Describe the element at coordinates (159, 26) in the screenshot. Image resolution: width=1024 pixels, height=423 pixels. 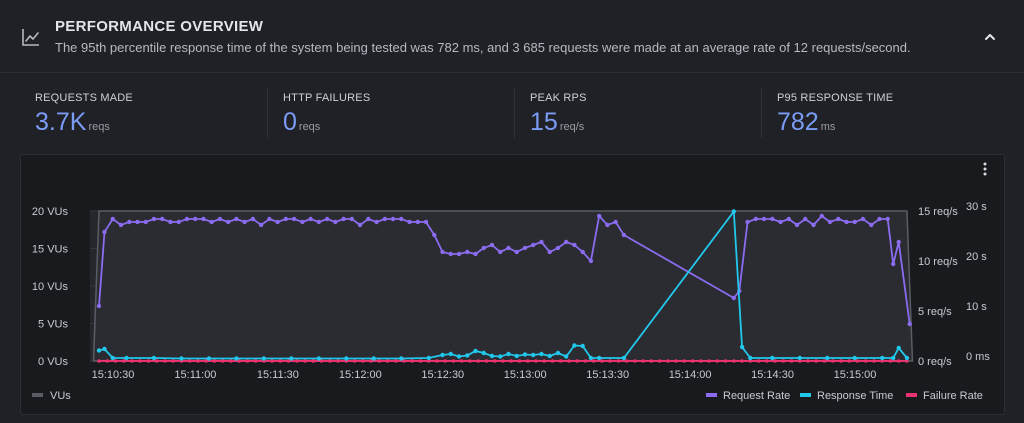
I see `panel-title: PERFORMANCE OVERVIEW` at that location.